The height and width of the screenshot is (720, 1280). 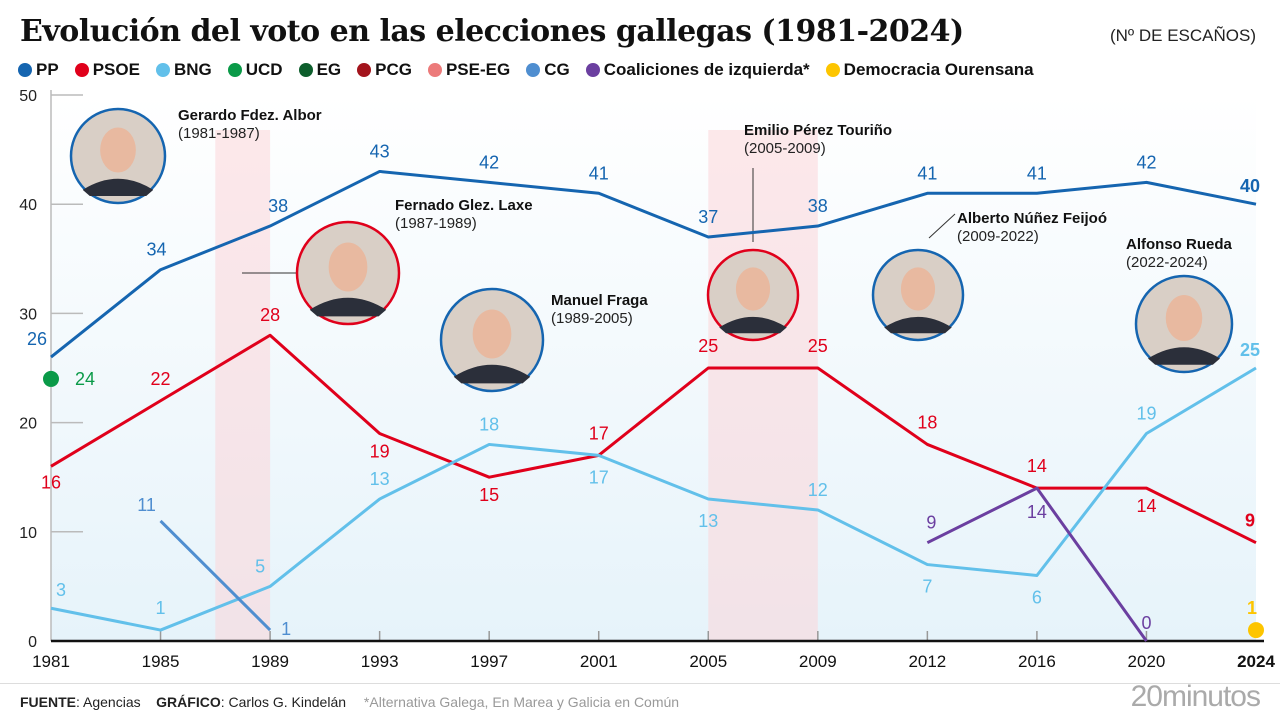 I want to click on leader-name: Alberto Núñez Feijoó, so click(x=1032, y=218).